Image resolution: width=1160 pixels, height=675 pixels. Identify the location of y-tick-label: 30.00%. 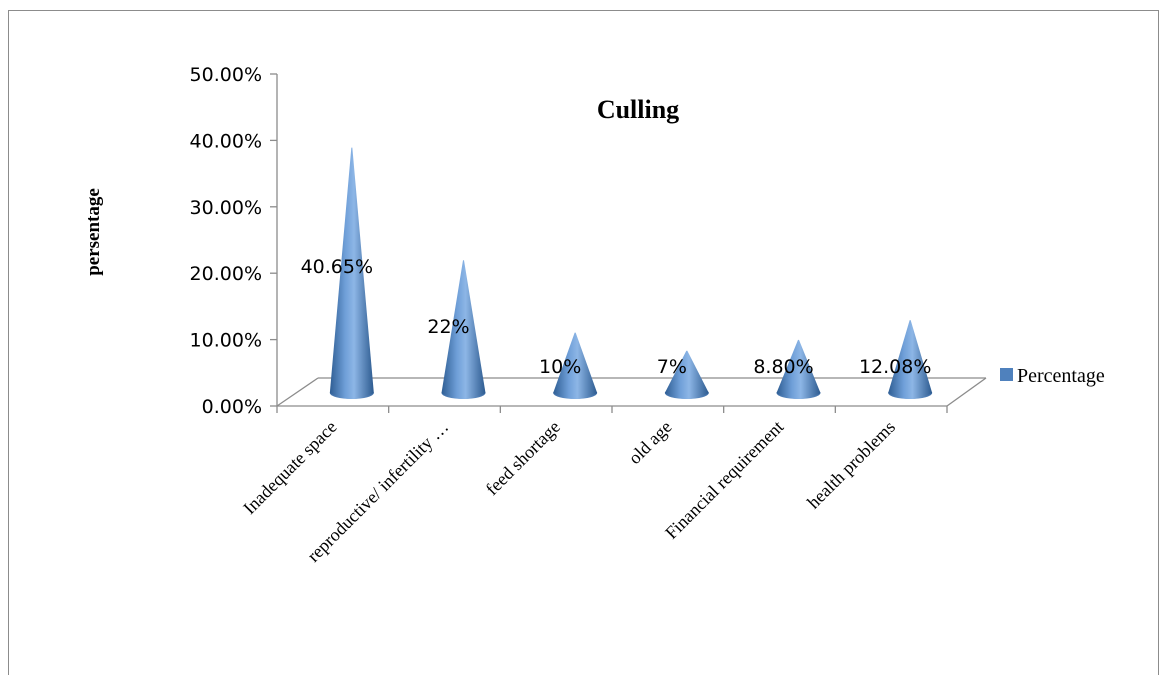
(226, 208).